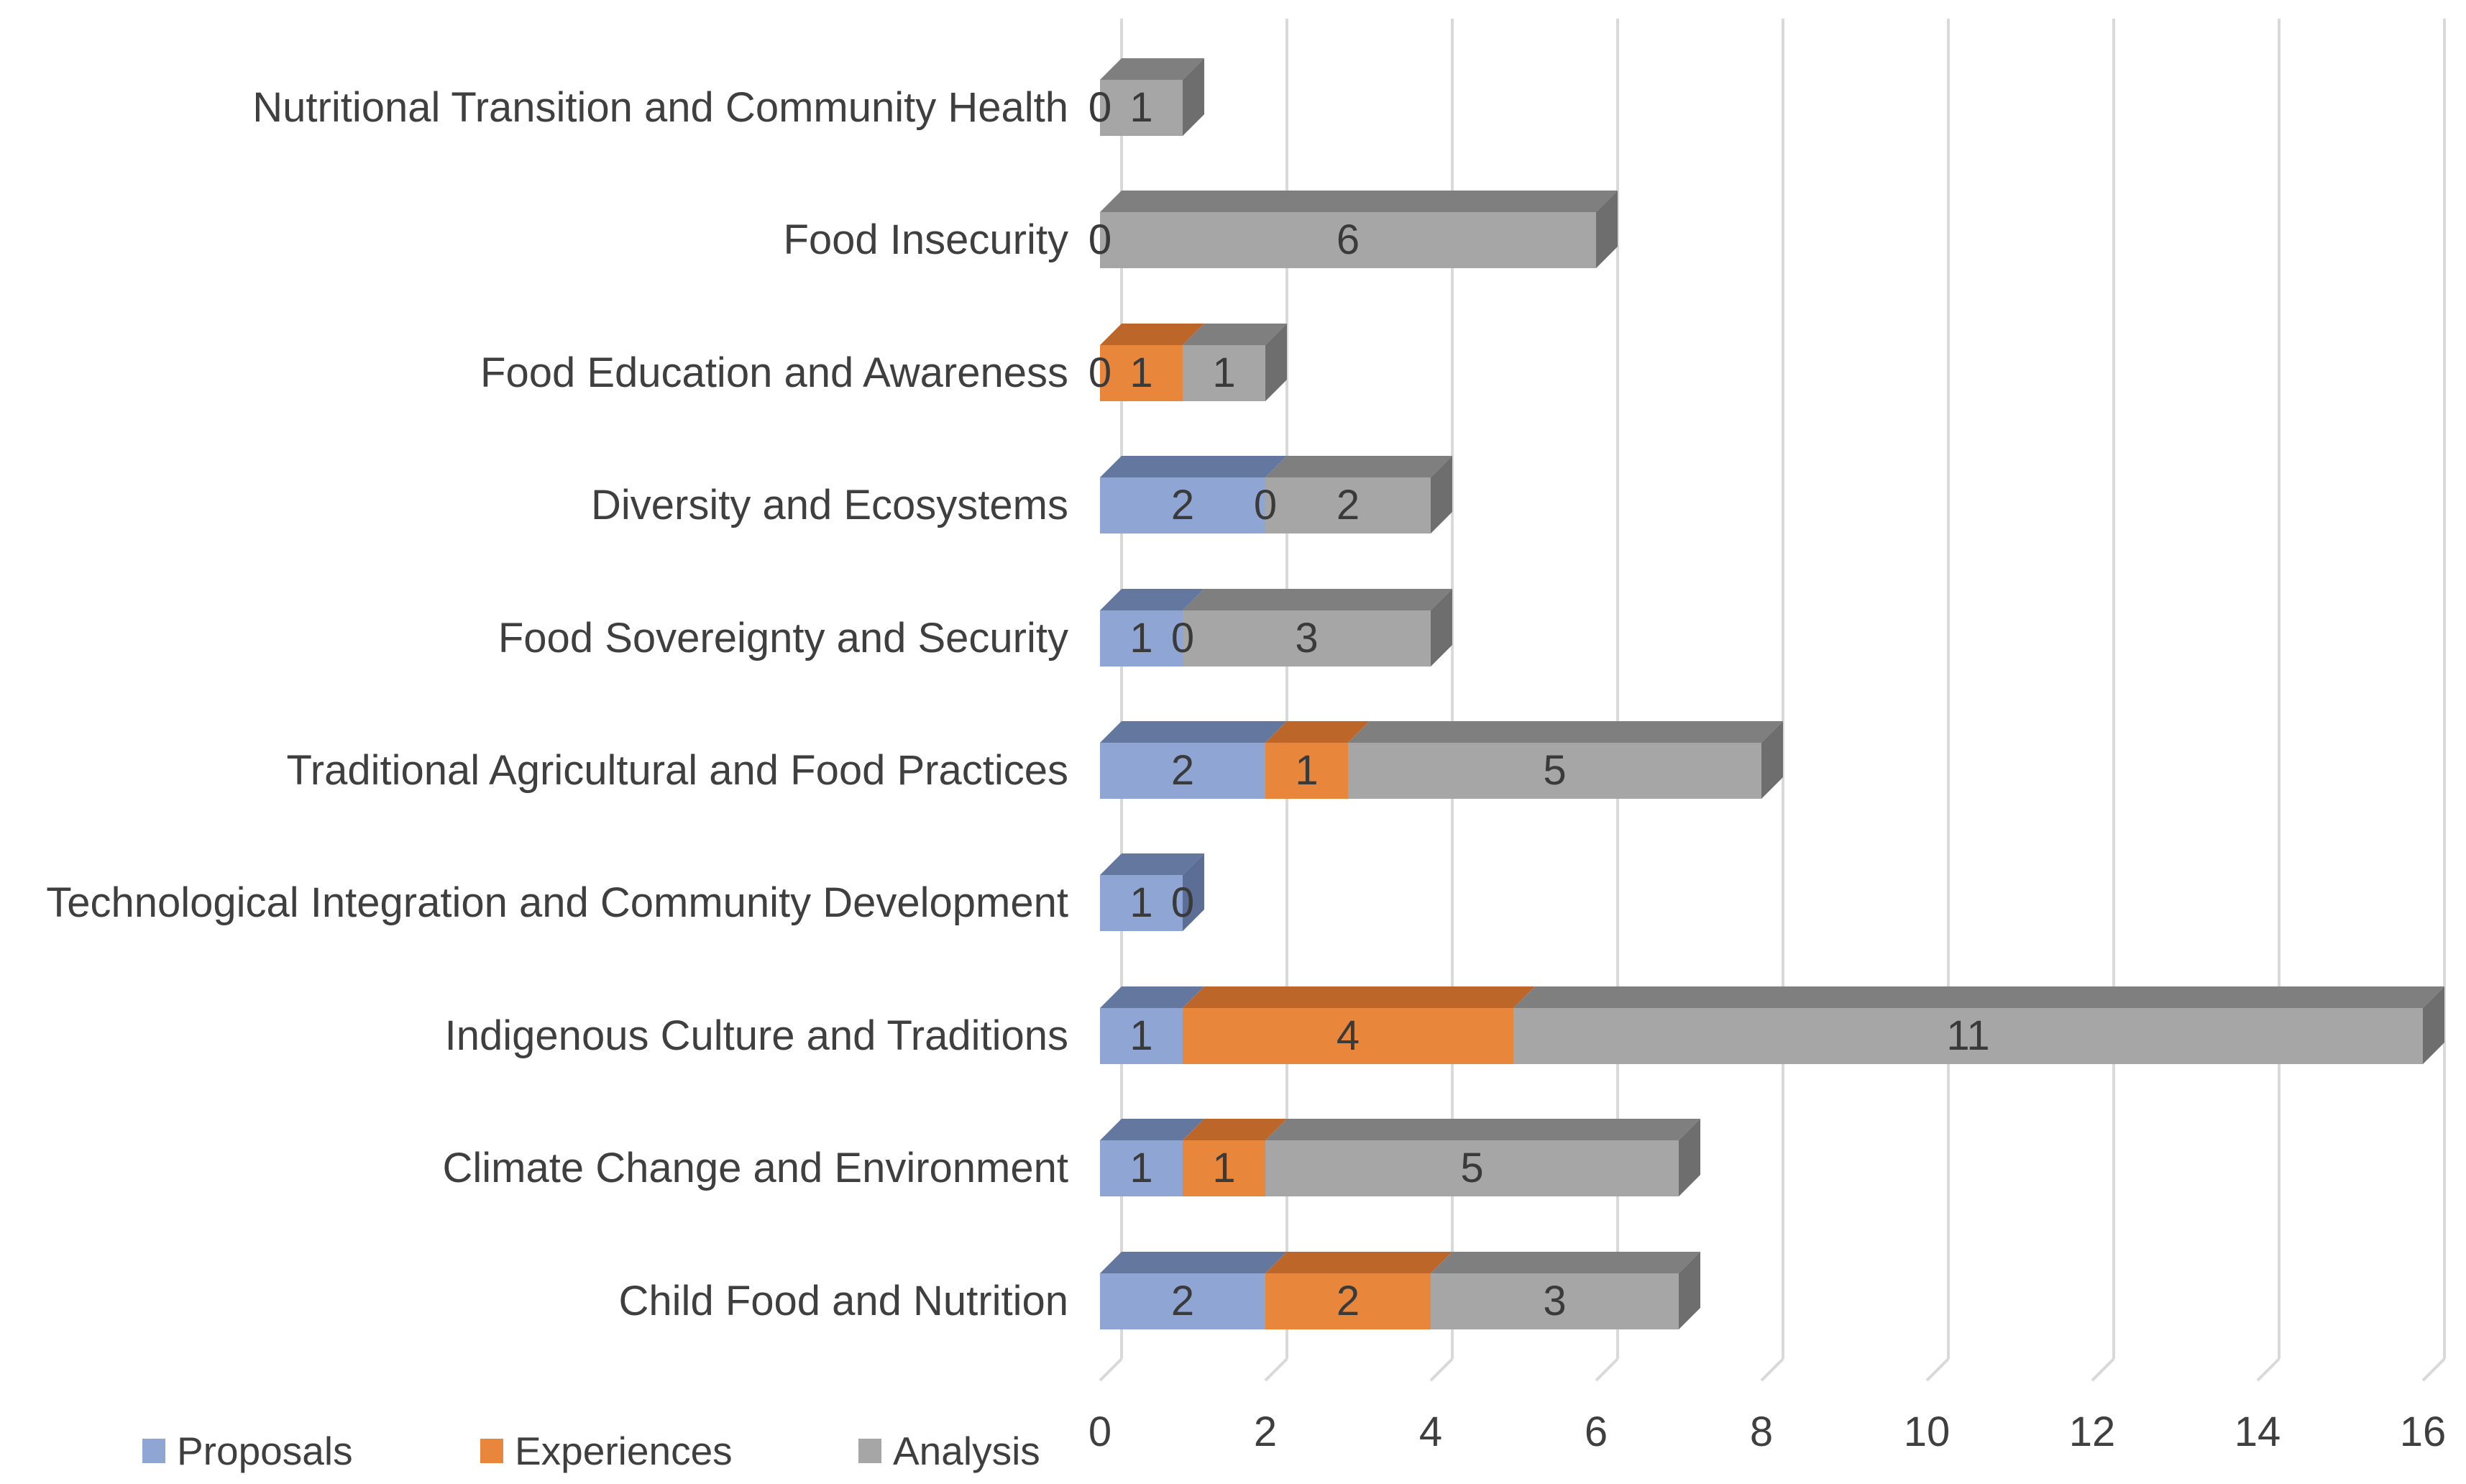  What do you see at coordinates (830, 505) in the screenshot?
I see `category-label: Diversity and Ecosystems` at bounding box center [830, 505].